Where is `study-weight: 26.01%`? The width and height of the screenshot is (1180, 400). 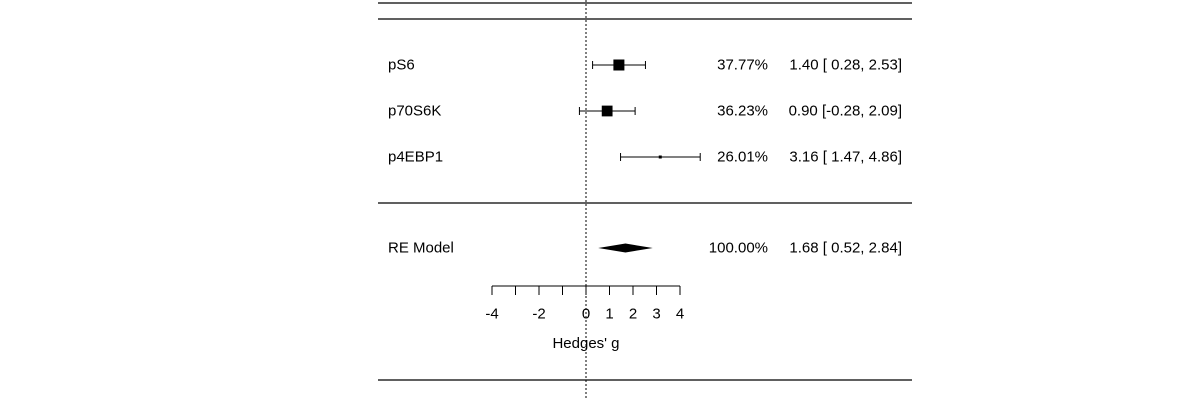
study-weight: 26.01% is located at coordinates (742, 157).